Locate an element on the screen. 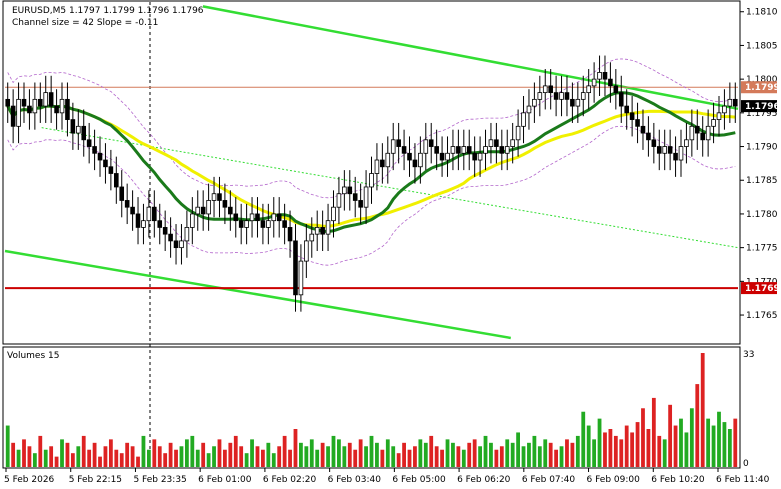 The width and height of the screenshot is (781, 489). volume-max-label: 33 is located at coordinates (748, 355).